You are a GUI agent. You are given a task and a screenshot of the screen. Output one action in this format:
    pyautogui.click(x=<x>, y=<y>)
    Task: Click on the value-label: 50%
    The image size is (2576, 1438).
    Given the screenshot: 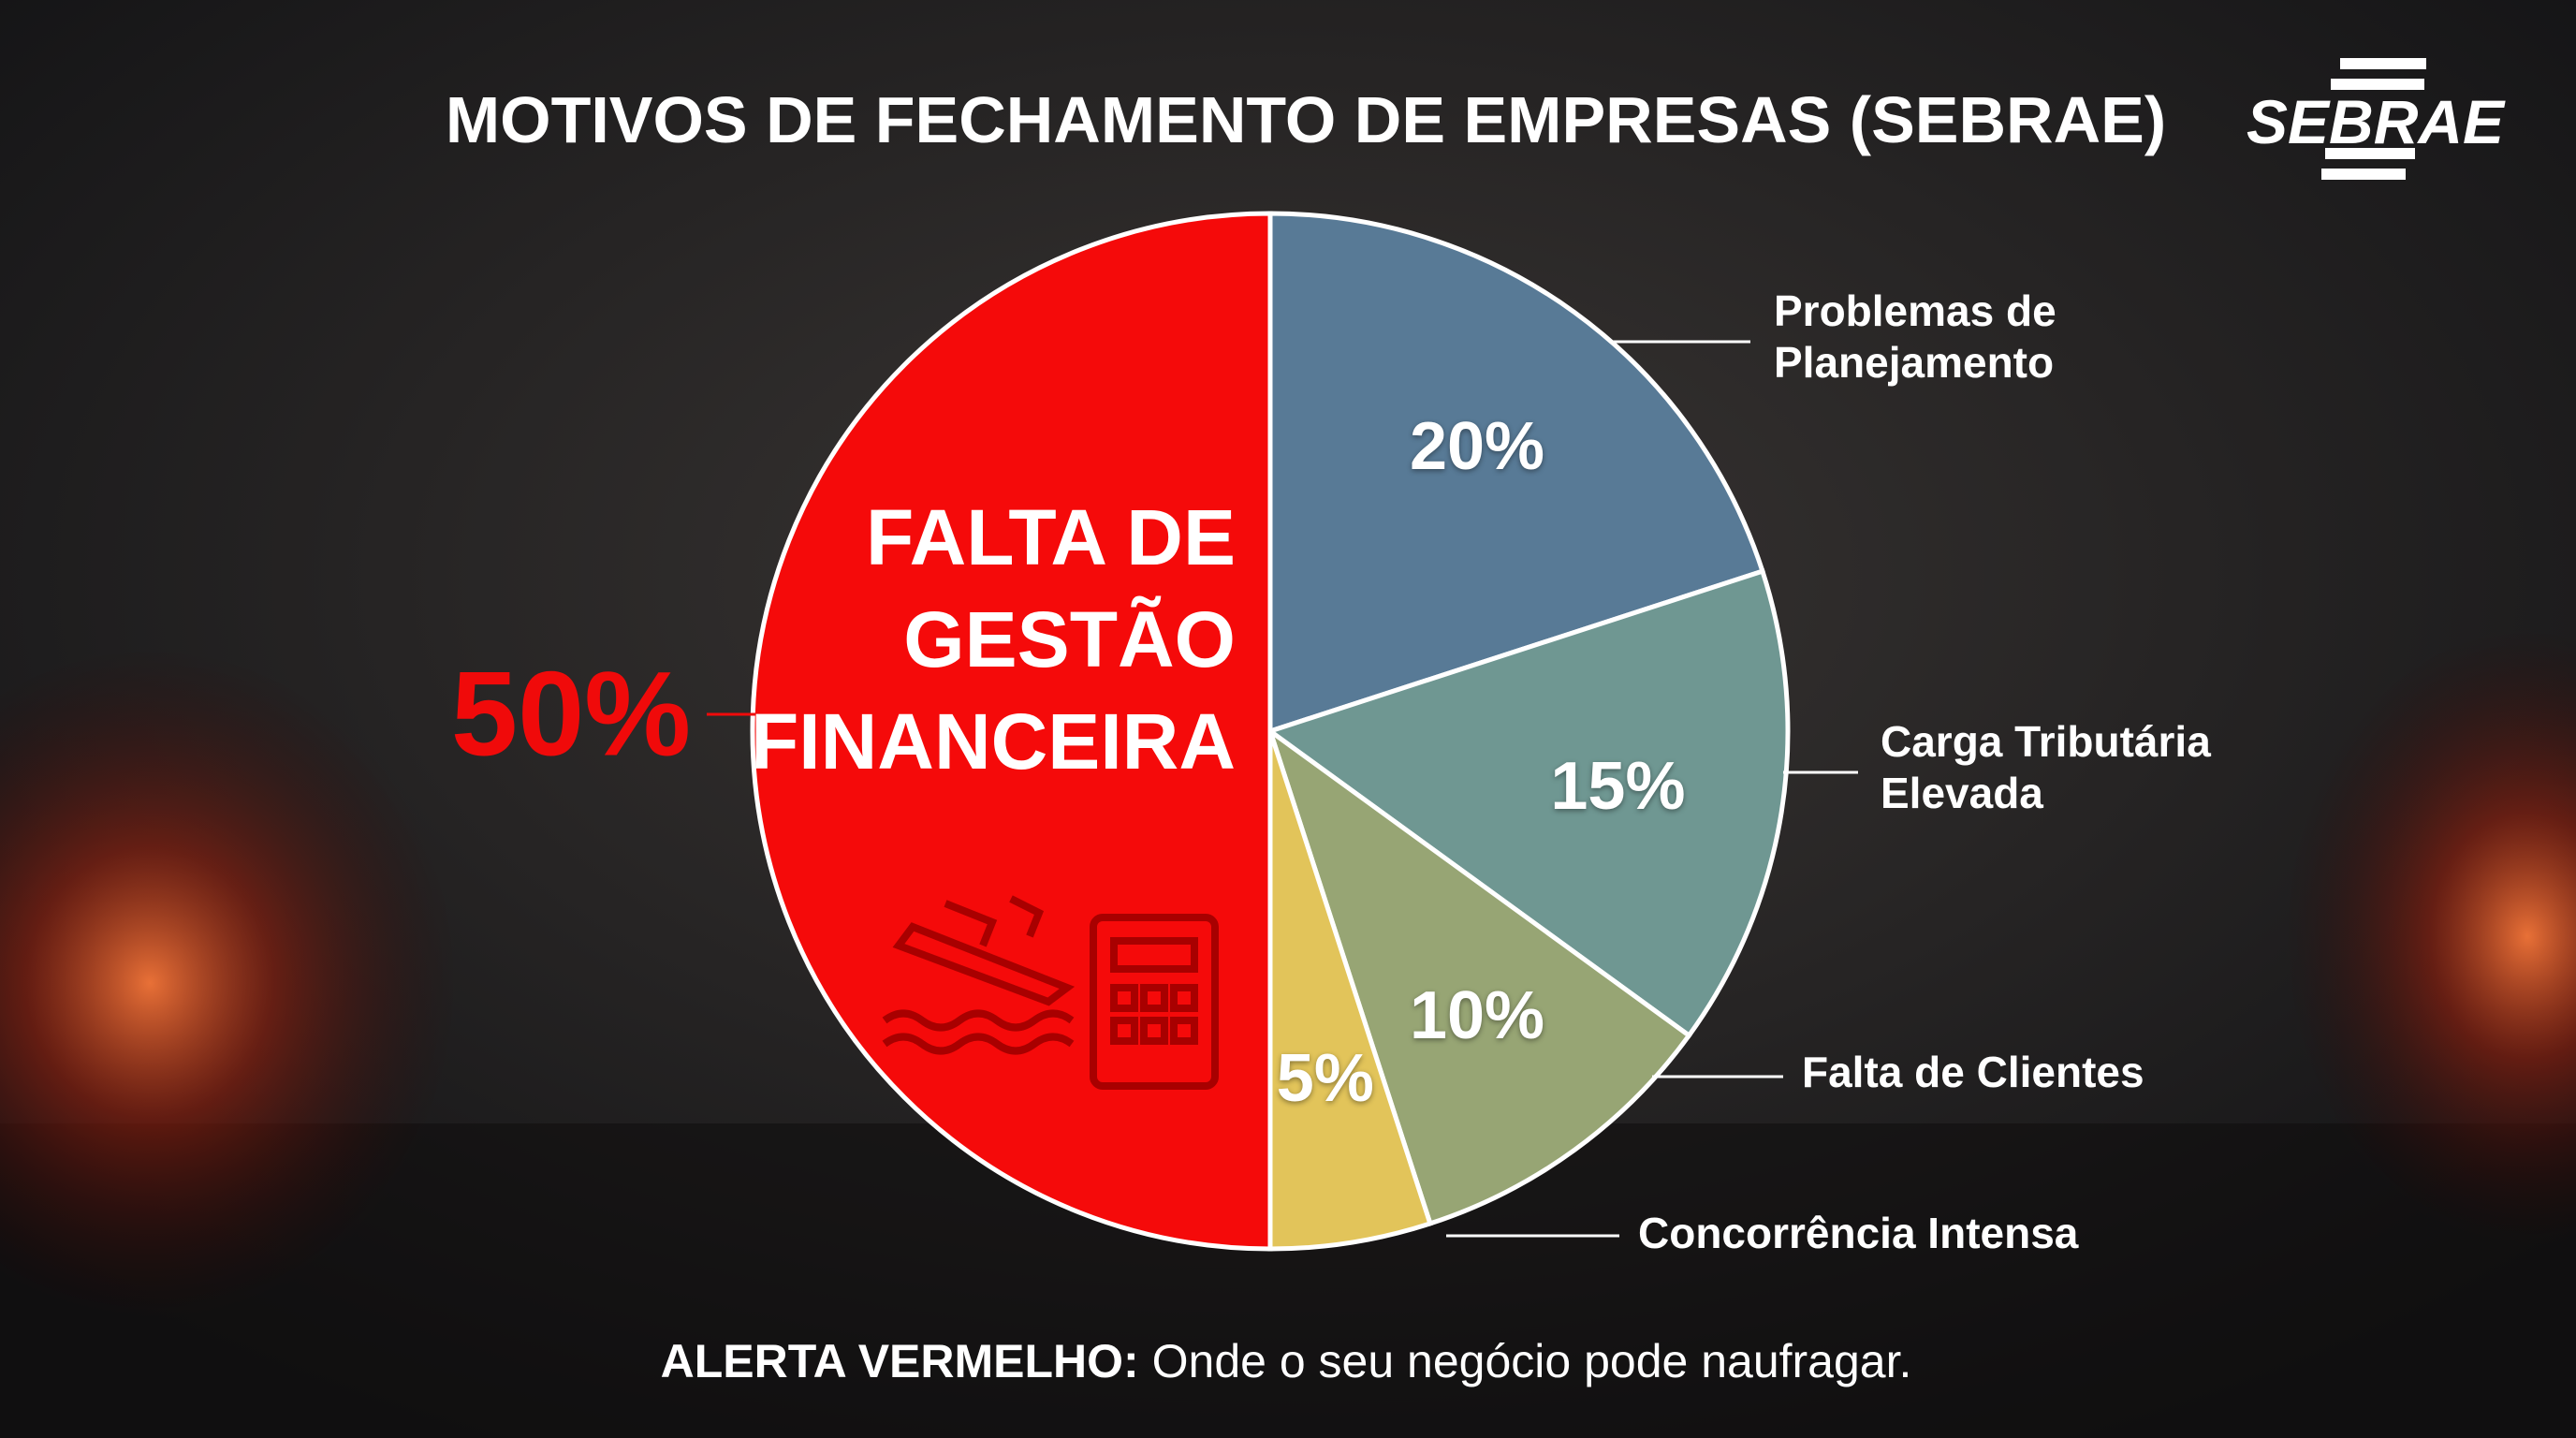 What is the action you would take?
    pyautogui.click(x=571, y=714)
    